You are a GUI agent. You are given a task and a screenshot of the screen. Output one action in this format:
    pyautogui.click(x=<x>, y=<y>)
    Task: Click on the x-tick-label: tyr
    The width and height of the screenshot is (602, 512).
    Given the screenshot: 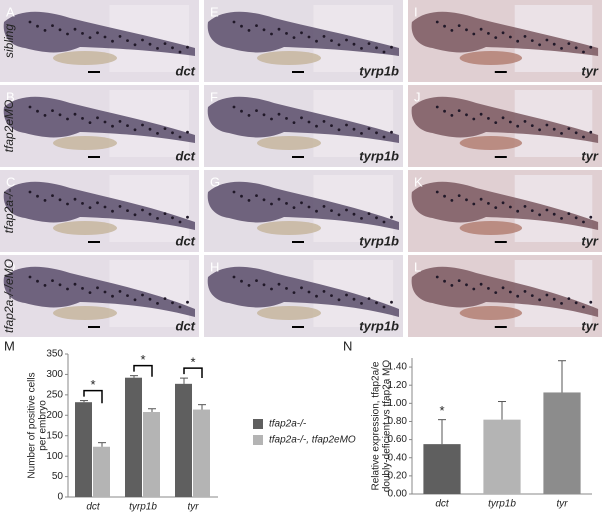 What is the action you would take?
    pyautogui.click(x=193, y=507)
    